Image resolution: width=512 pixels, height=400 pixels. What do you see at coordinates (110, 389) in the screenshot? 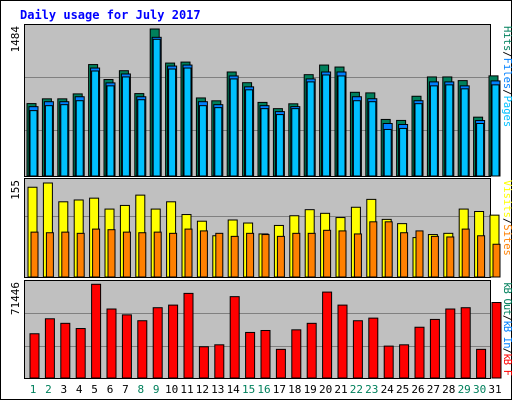
I see `x-tick-label: 6` at bounding box center [110, 389].